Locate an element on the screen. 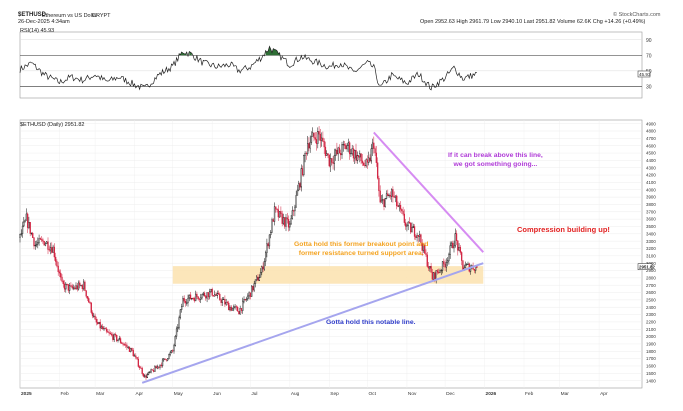  price-tick-label: 3400 is located at coordinates (651, 233).